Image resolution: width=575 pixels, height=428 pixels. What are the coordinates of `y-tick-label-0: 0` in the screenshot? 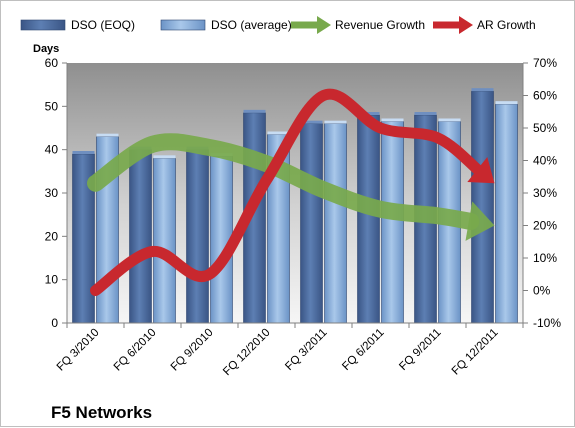 It's located at (54, 323).